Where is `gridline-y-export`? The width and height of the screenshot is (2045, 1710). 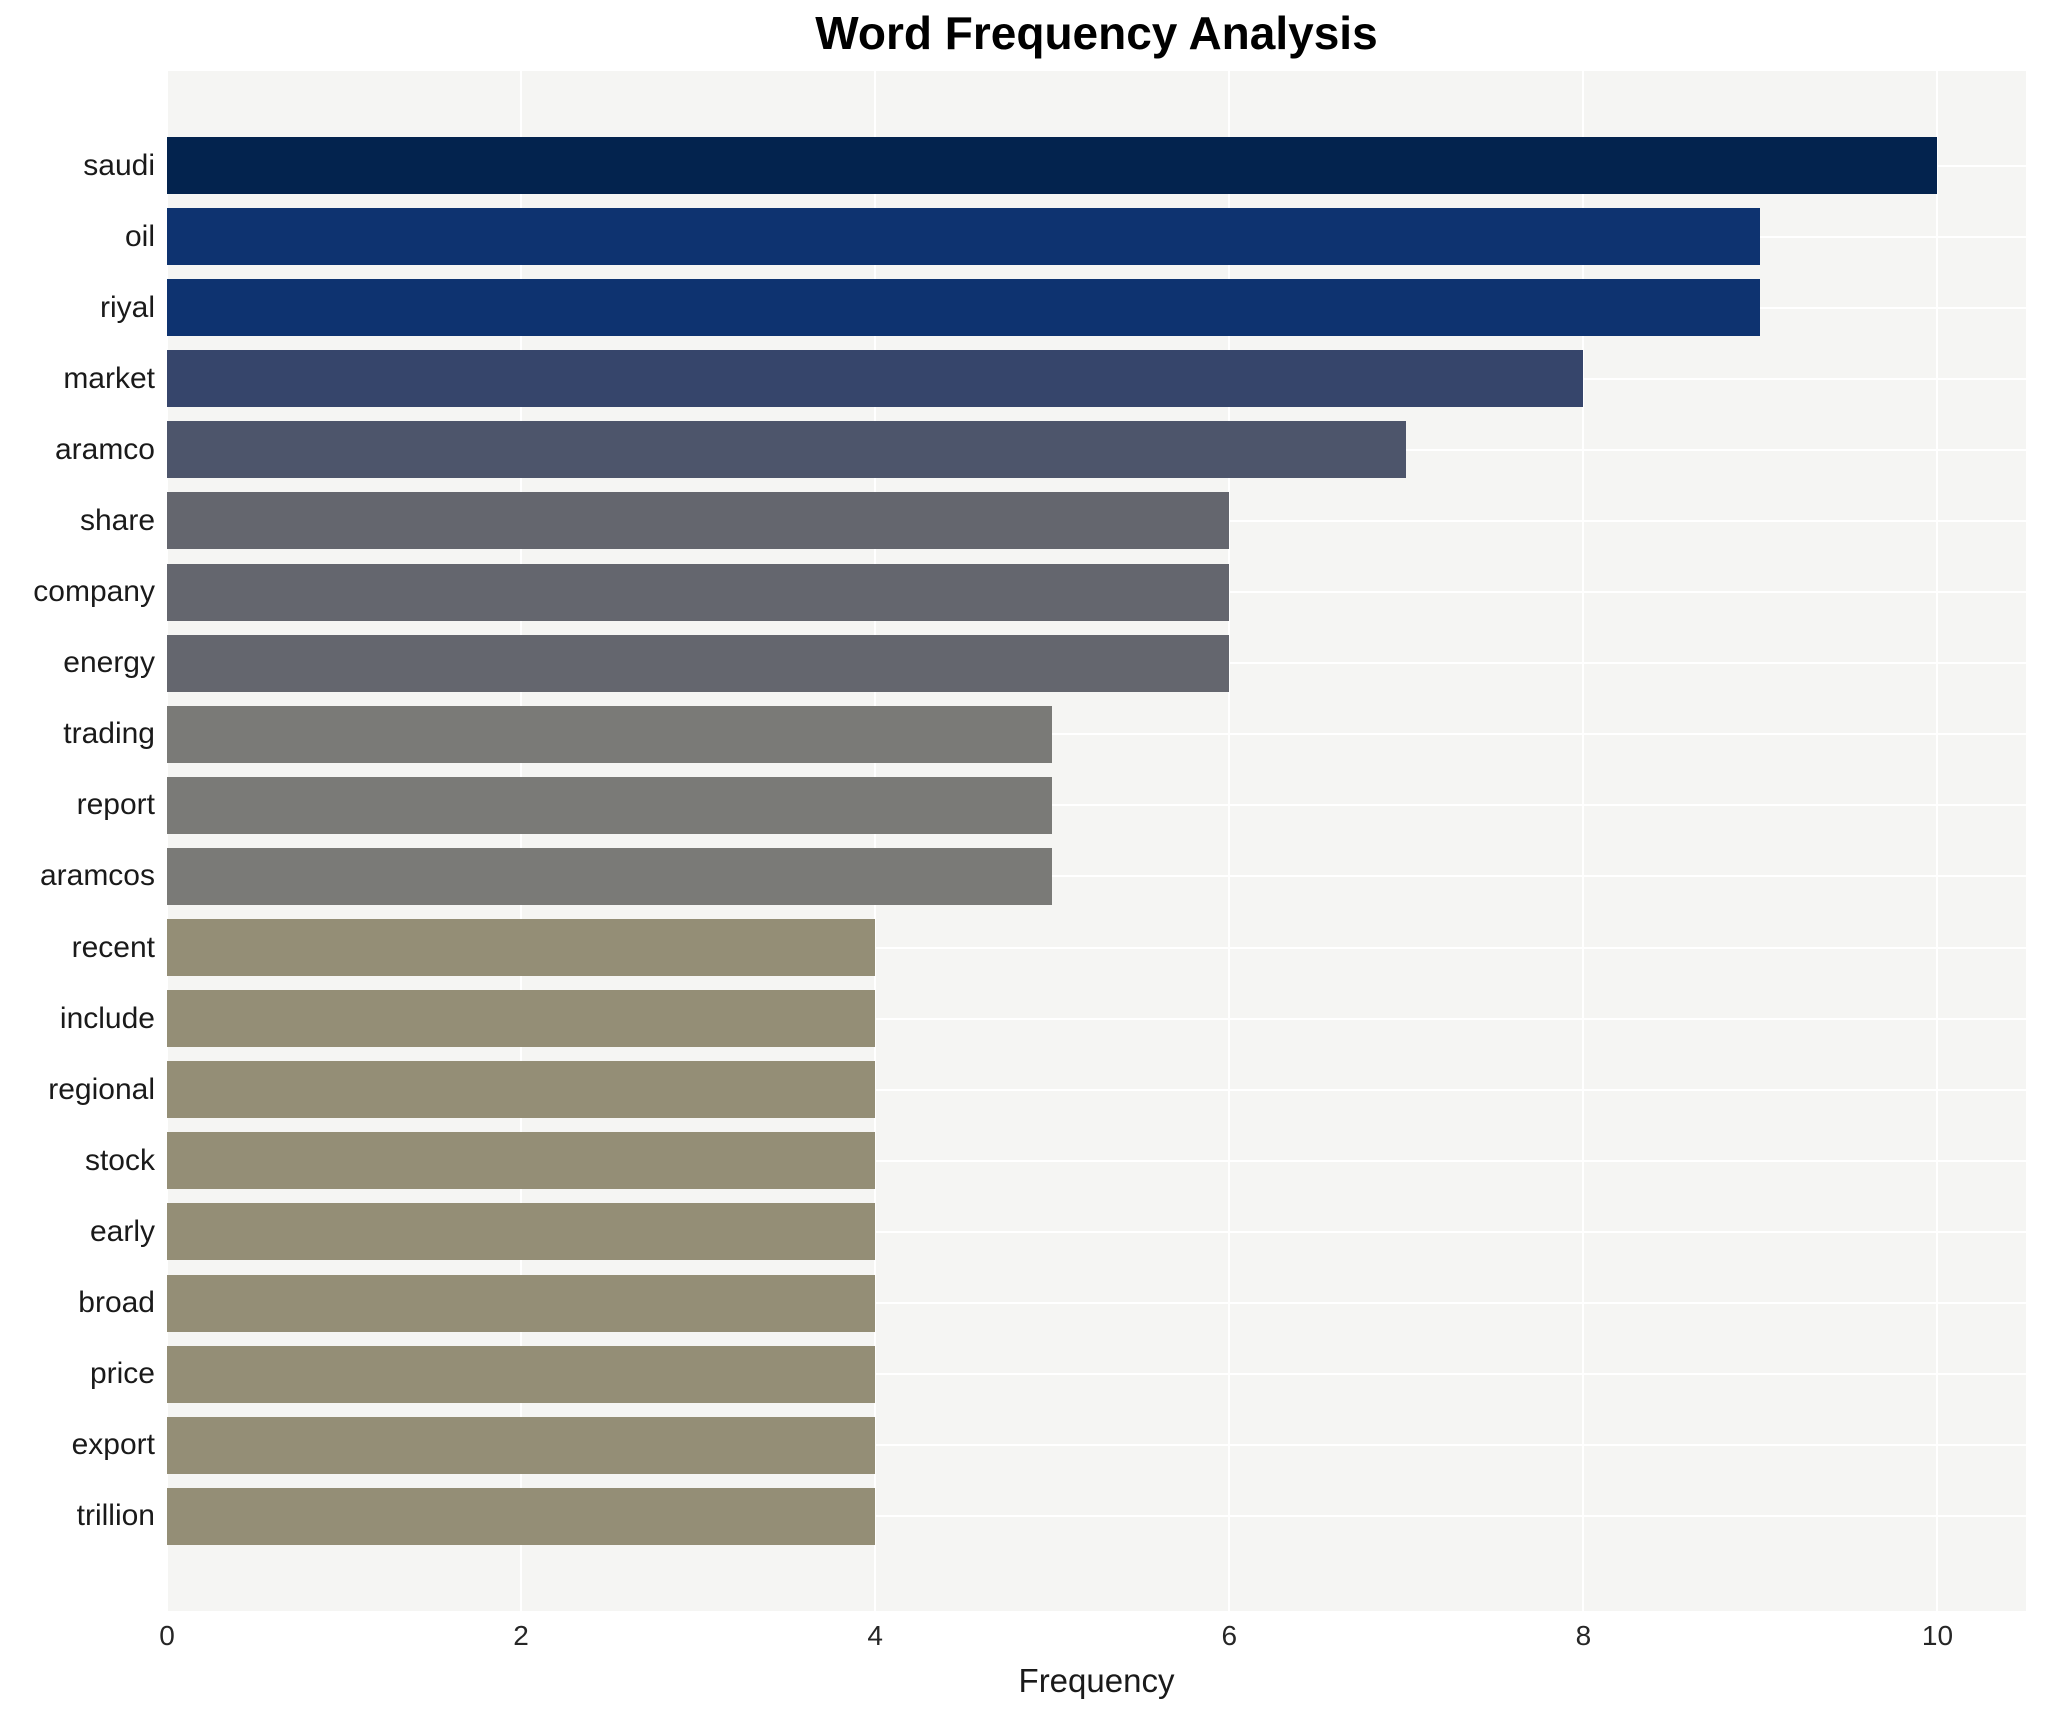
gridline-y-export is located at coordinates (1096, 1445).